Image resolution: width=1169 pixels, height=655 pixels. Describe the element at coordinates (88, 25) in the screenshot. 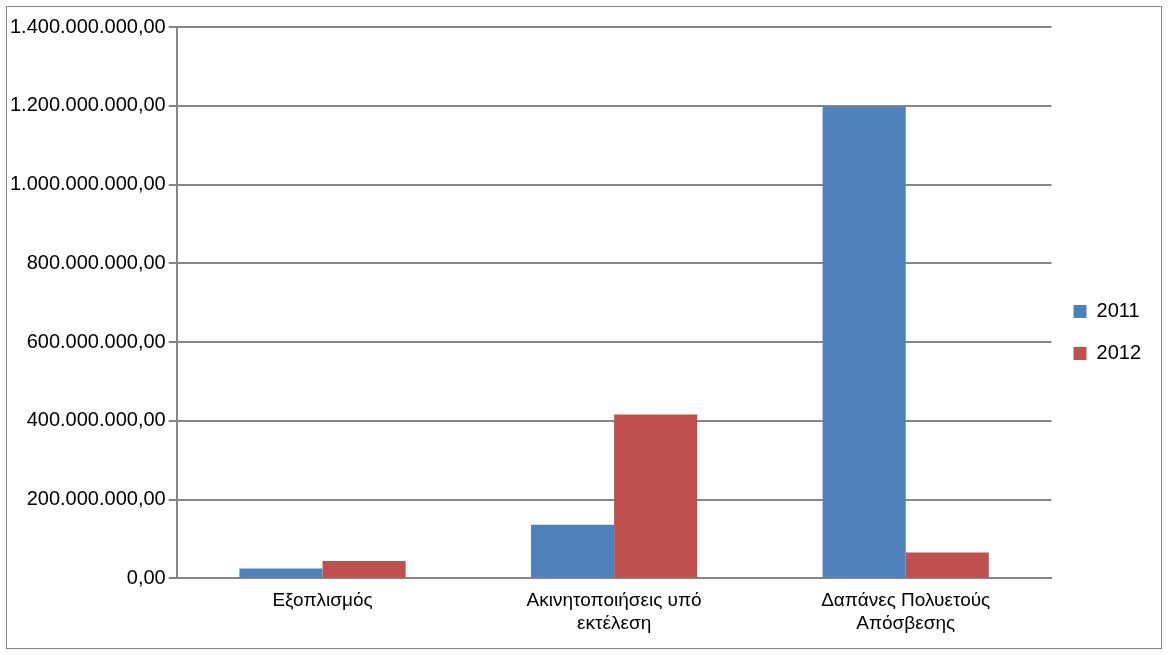

I see `y-tick-label: 1.400.000.000,00` at that location.